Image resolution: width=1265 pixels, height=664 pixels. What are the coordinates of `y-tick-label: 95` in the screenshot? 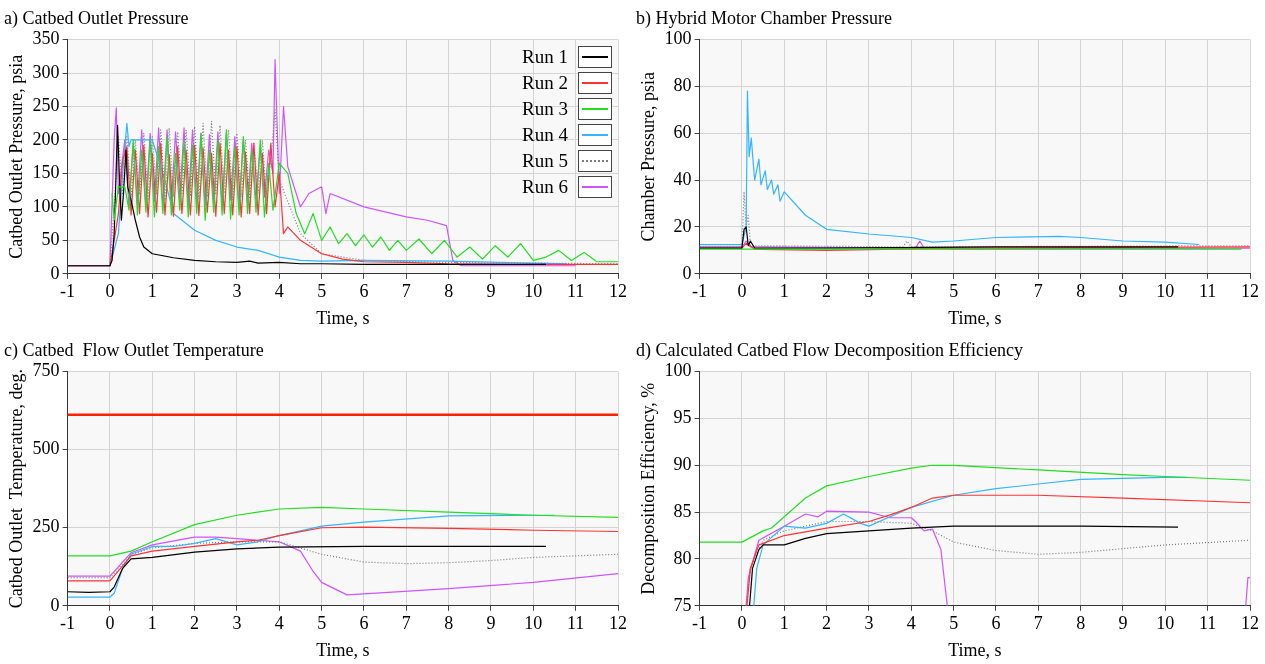 It's located at (682, 417).